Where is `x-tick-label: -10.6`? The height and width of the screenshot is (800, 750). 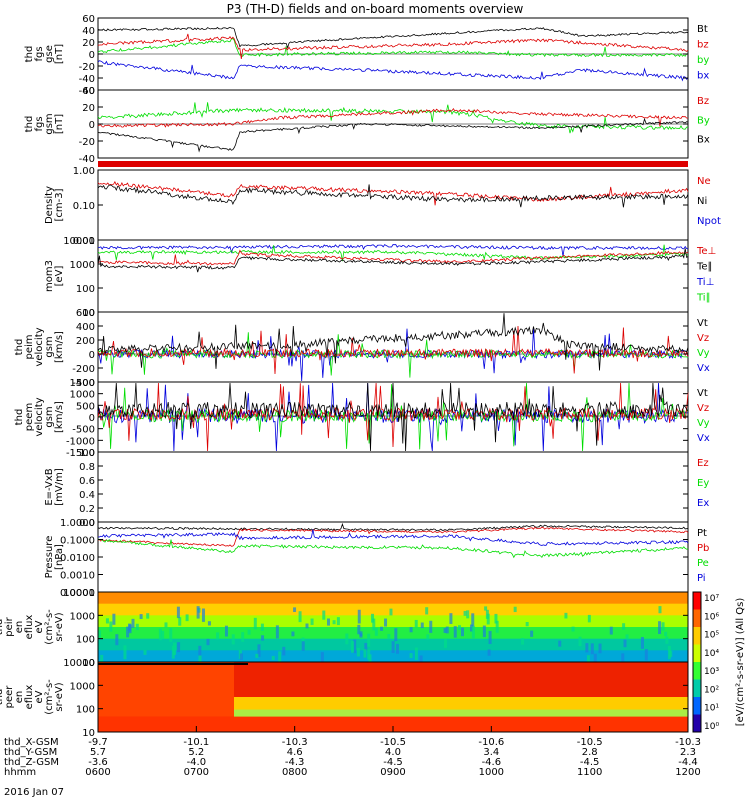 x-tick-label: -10.6 is located at coordinates (491, 742).